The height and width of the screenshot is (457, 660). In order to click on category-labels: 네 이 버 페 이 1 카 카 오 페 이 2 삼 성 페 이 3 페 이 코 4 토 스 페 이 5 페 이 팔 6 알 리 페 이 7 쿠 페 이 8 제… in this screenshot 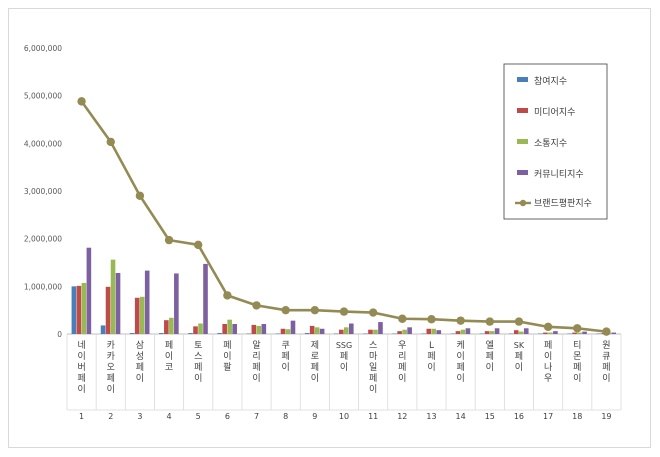, I will do `click(344, 380)`.